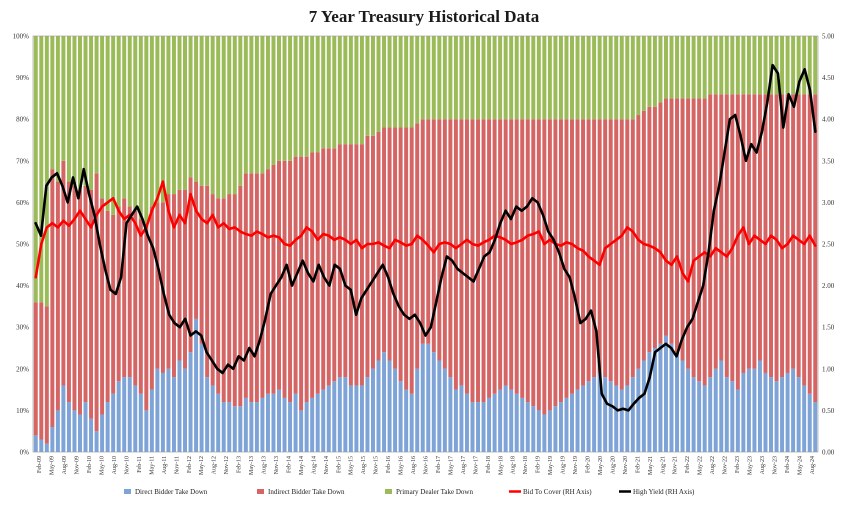  What do you see at coordinates (828, 245) in the screenshot?
I see `y-tick-right-5: 2.50` at bounding box center [828, 245].